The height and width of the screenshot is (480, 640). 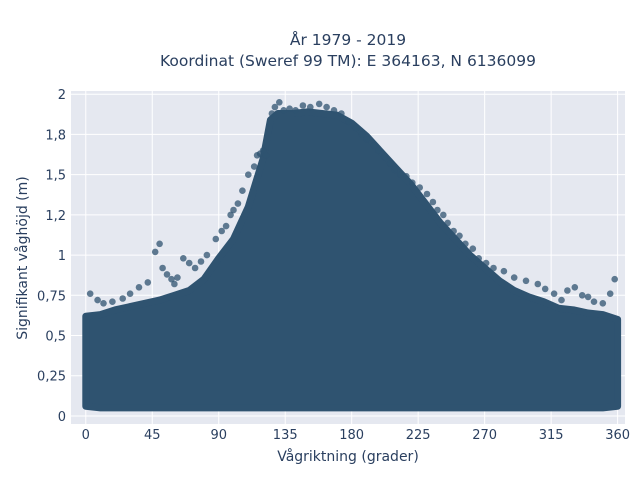 What do you see at coordinates (86, 435) in the screenshot?
I see `x-tick-label: 0` at bounding box center [86, 435].